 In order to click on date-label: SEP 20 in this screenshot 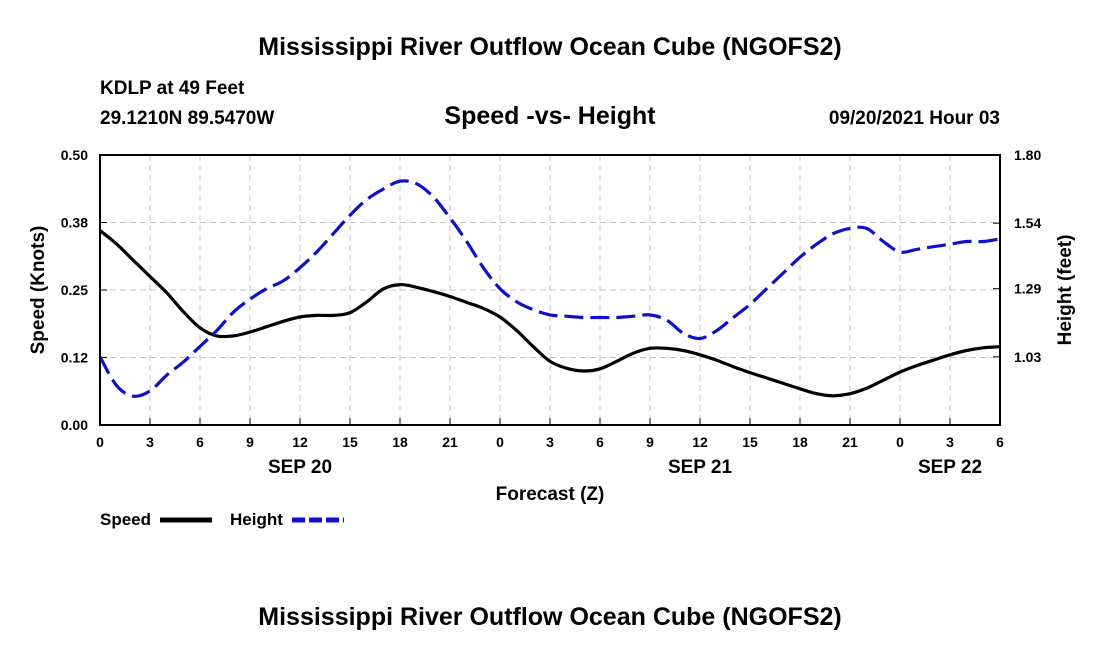, I will do `click(300, 467)`.